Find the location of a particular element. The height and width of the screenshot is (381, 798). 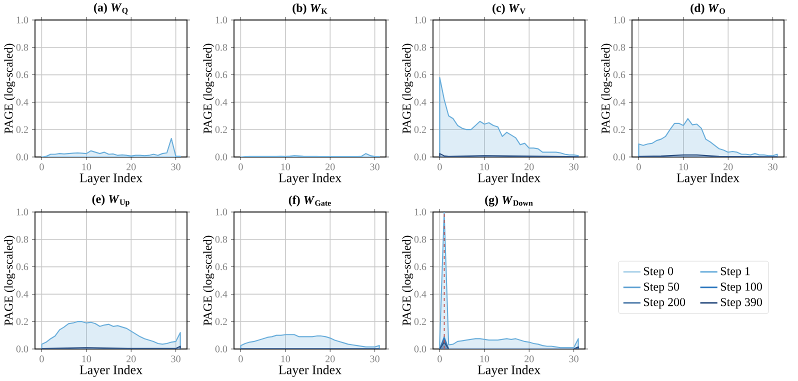

chart-title: (e) W$_{Up}$ is located at coordinates (111, 200).